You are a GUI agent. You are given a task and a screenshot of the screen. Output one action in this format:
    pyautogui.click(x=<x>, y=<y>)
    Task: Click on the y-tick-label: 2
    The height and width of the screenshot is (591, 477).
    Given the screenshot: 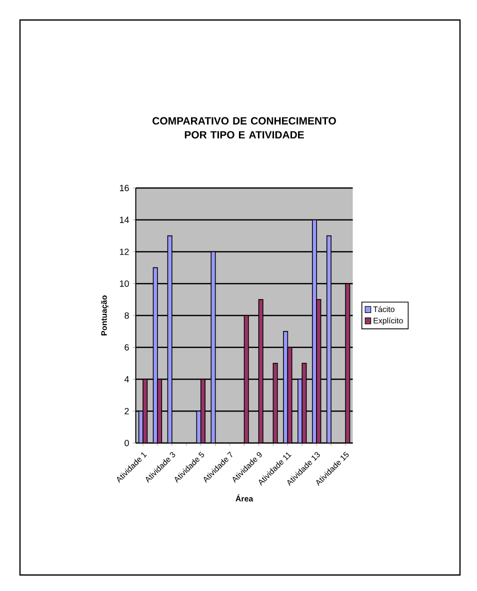 What is the action you would take?
    pyautogui.click(x=126, y=411)
    